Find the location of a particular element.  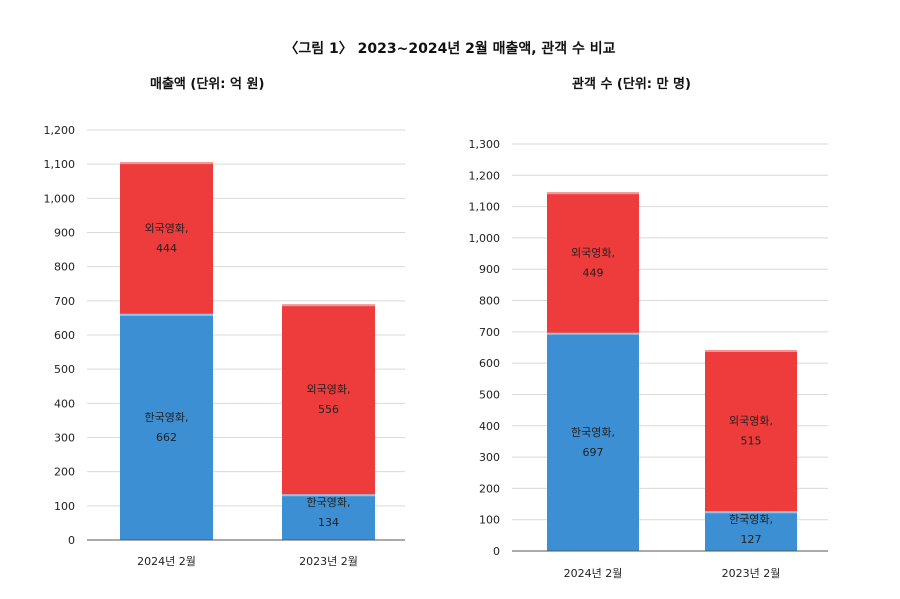

chart-title-revenue: 매출액 (단위: 억 원) is located at coordinates (207, 84).